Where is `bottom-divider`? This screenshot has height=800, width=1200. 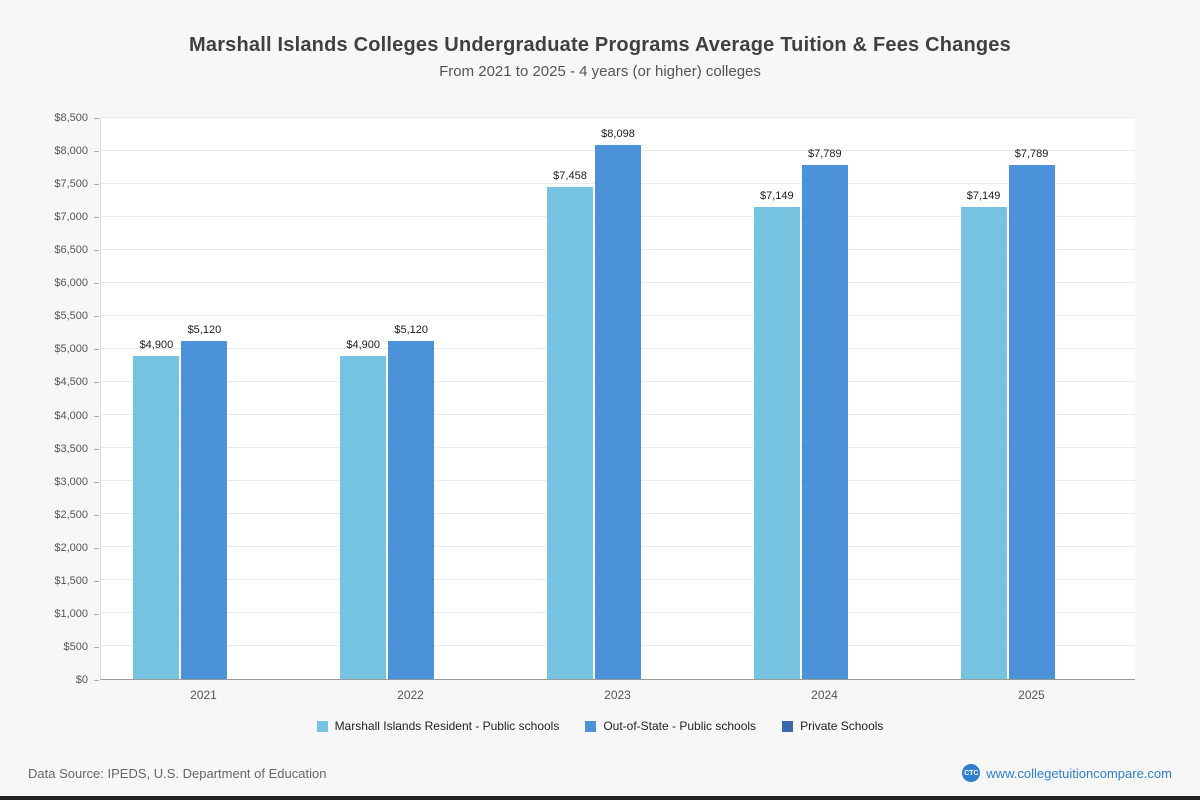 bottom-divider is located at coordinates (600, 798).